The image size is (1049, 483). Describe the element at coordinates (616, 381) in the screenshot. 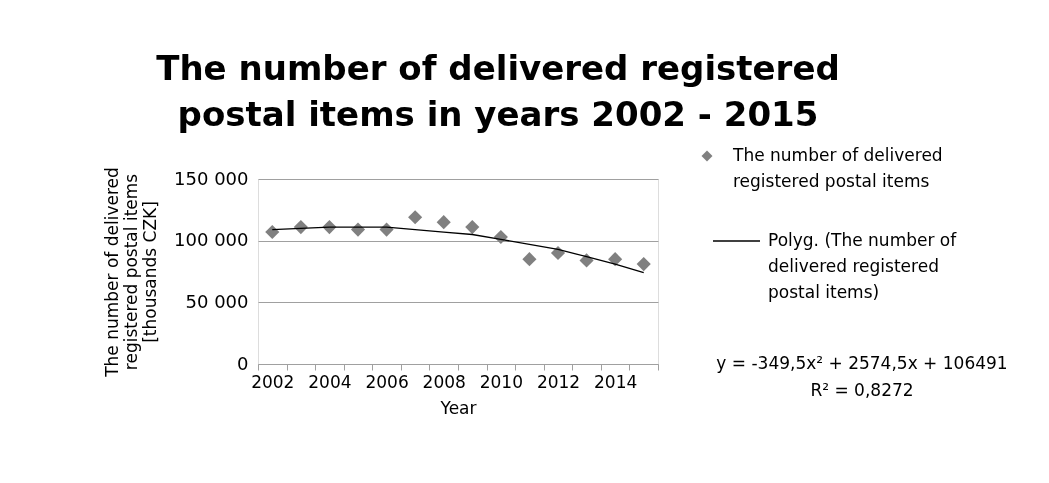

I see `x-tick-label: 2014` at that location.